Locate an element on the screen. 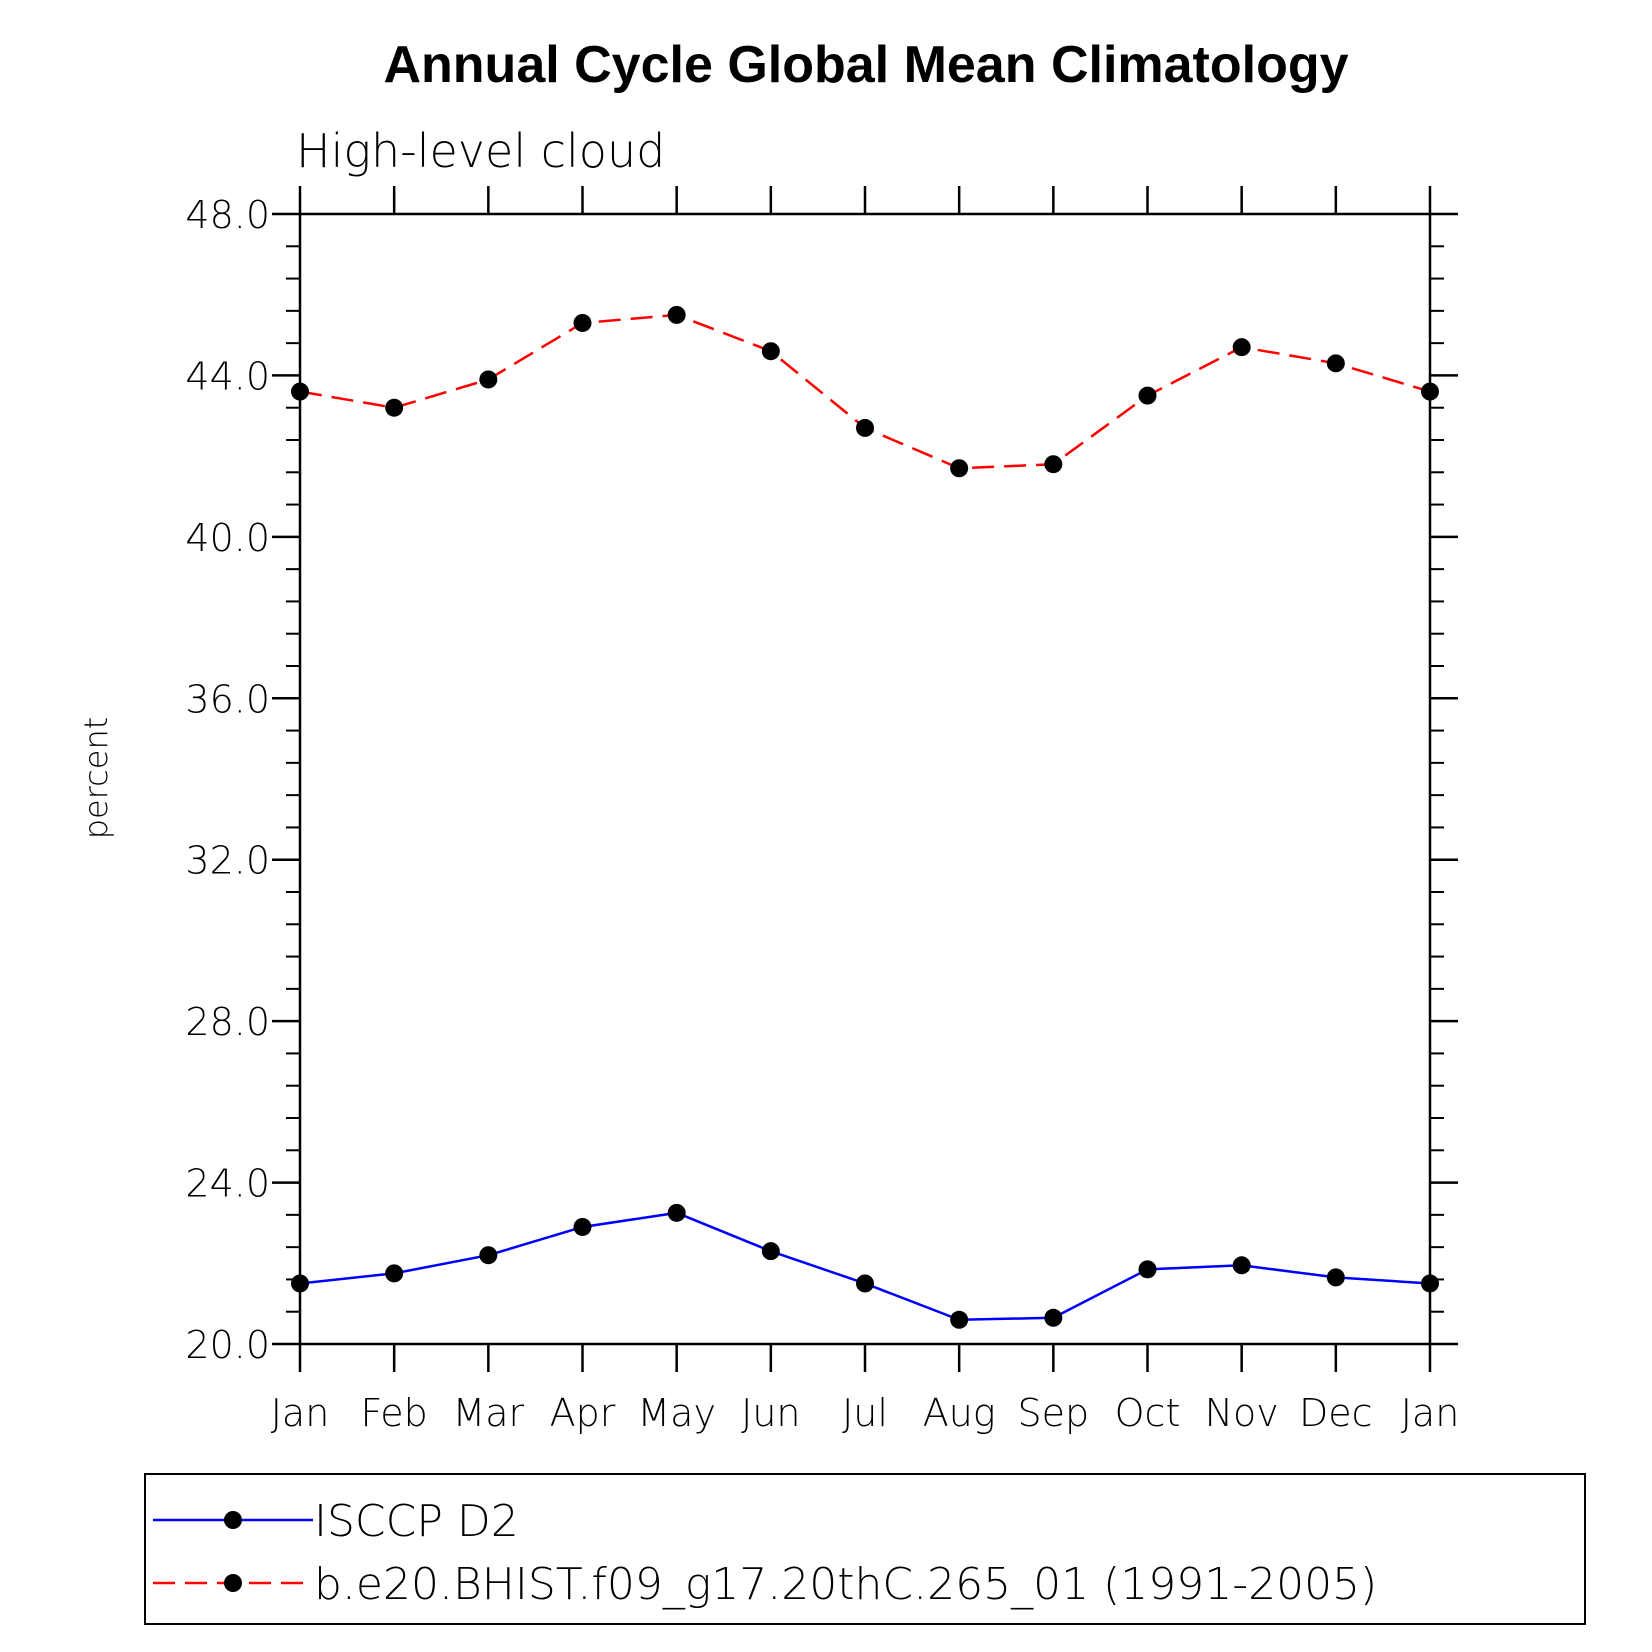  x-tick-label: Sep is located at coordinates (1054, 1413).